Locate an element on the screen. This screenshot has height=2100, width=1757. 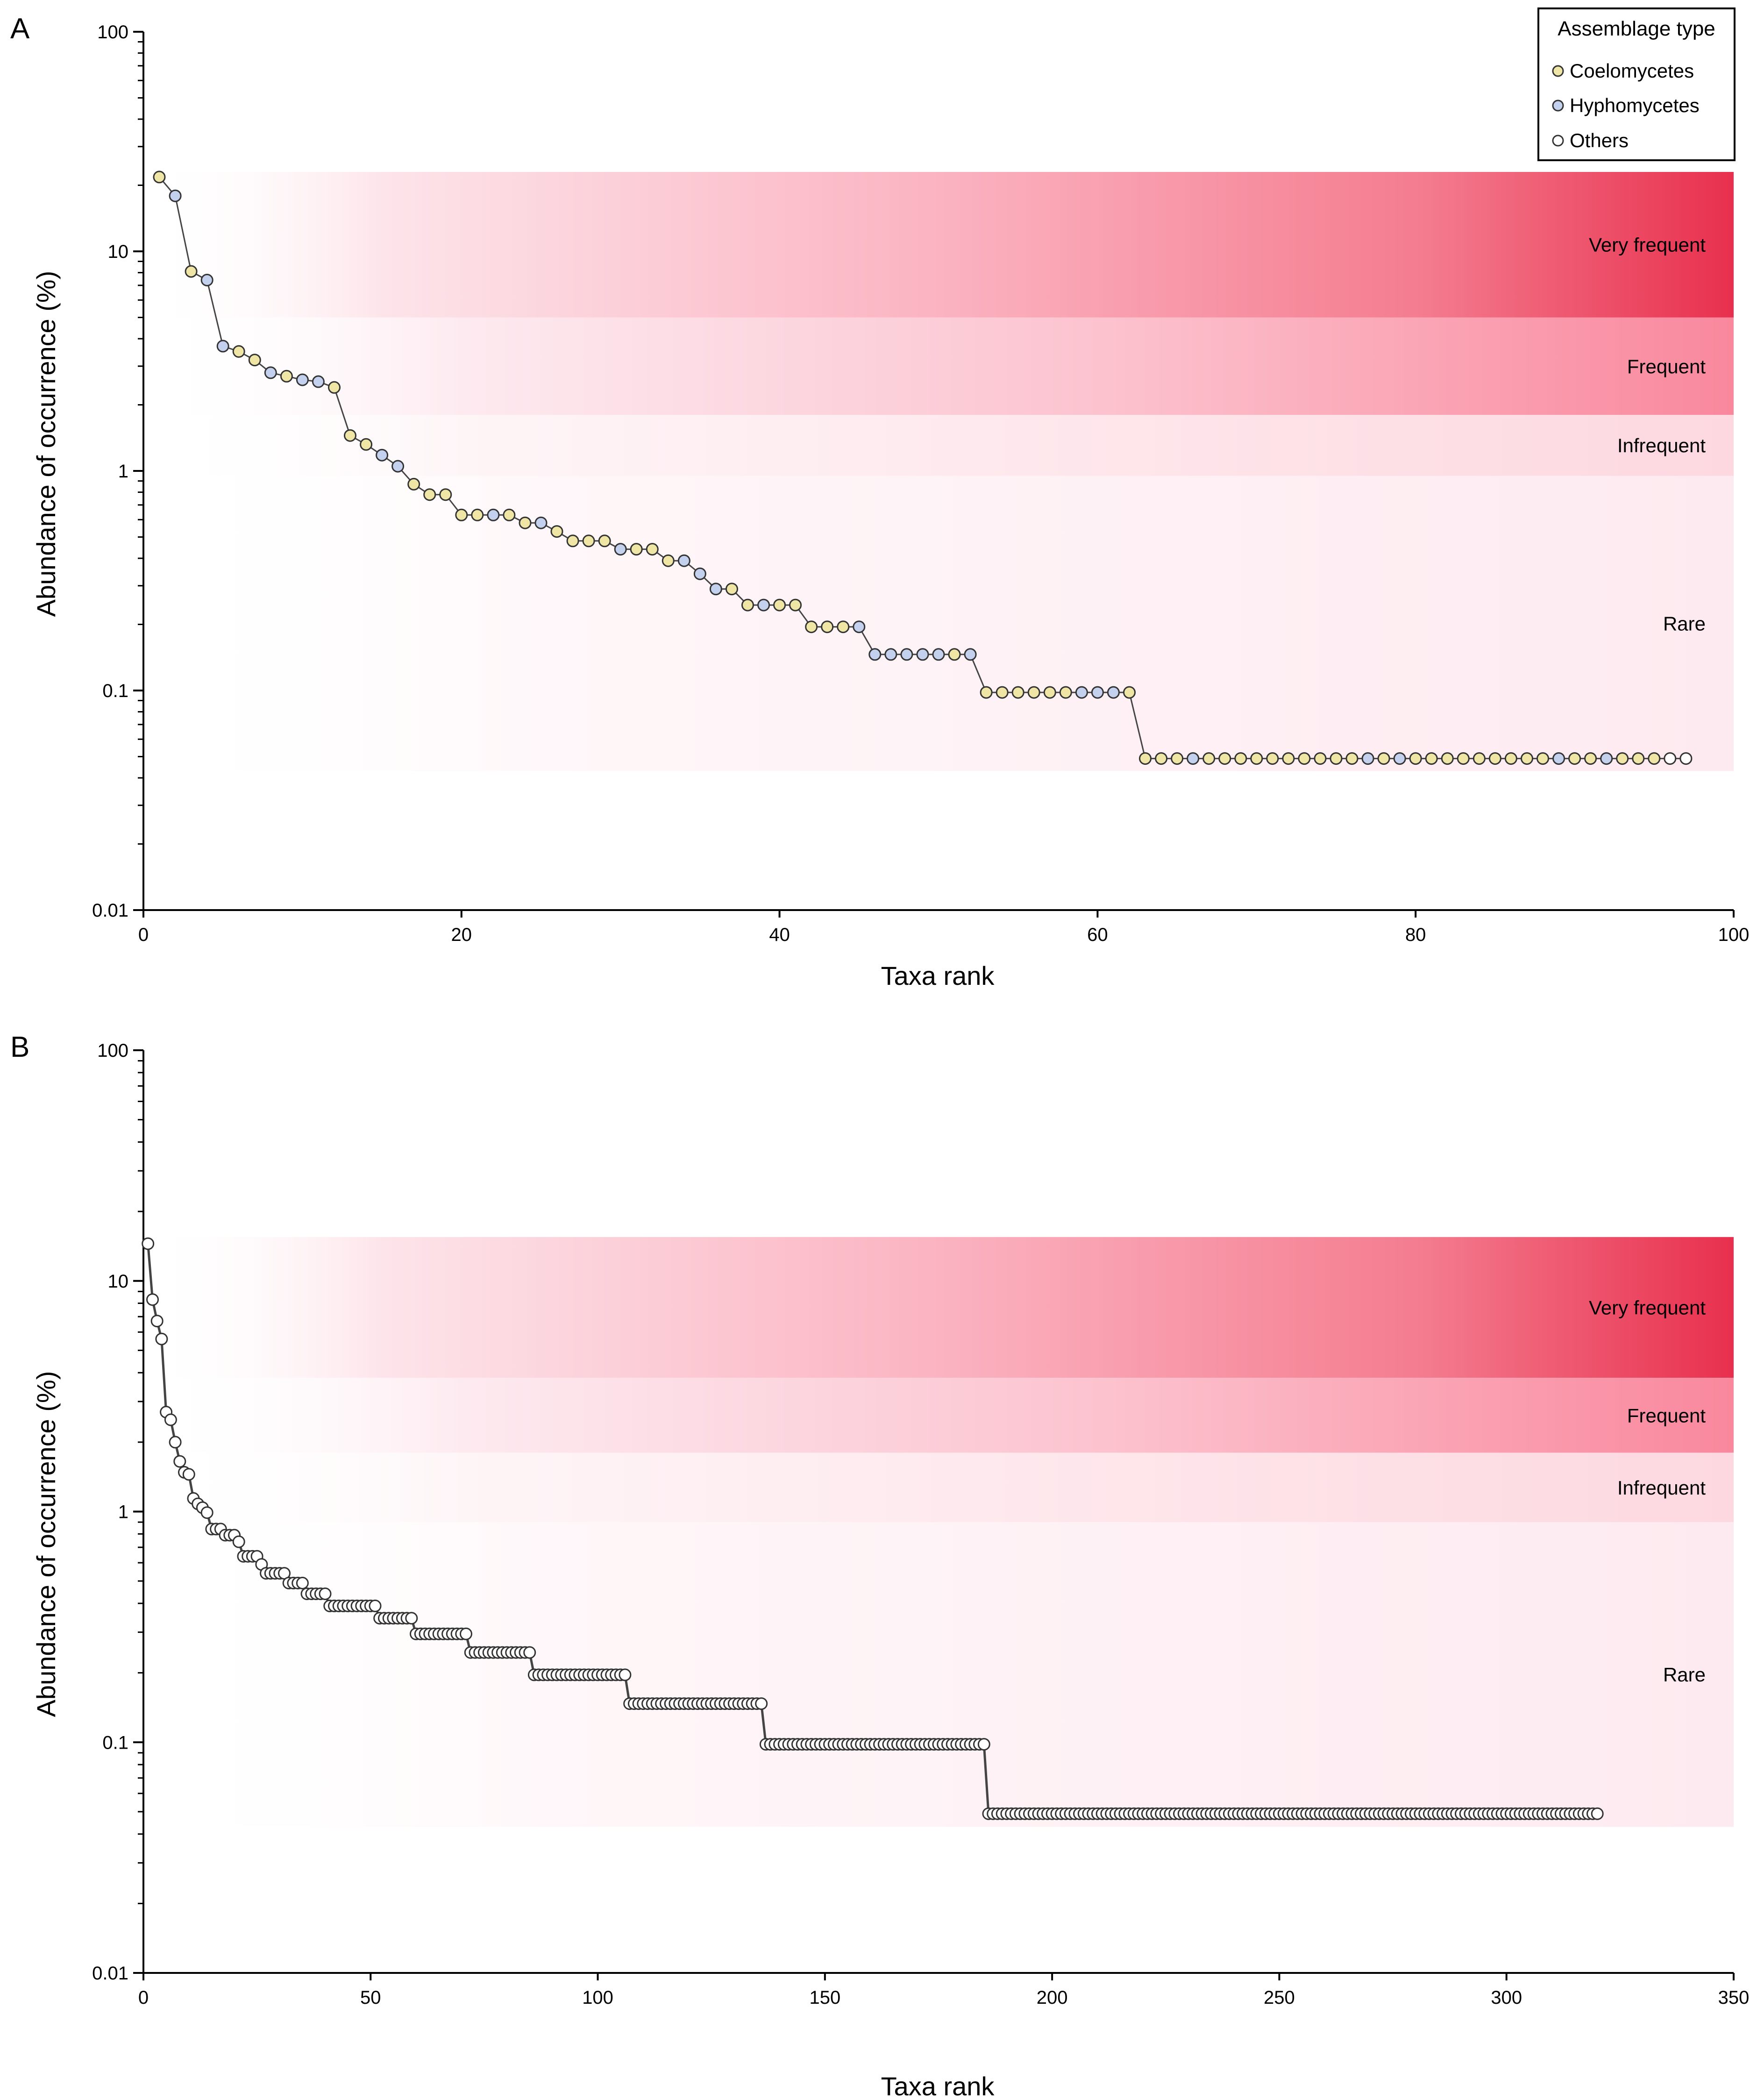
panel-b-band-frequent is located at coordinates (940, 1415).